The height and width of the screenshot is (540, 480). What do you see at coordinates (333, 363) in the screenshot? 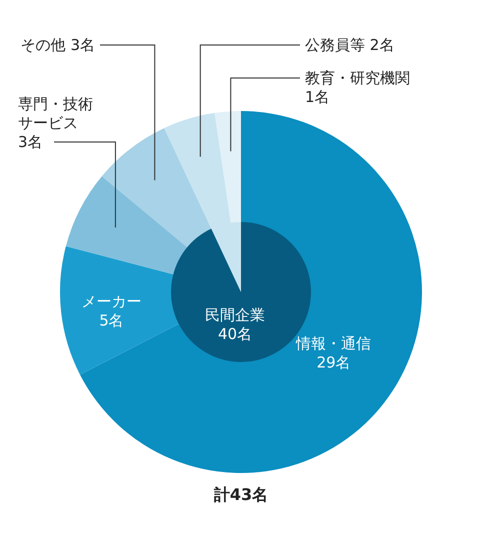
I see `data-label: 29名` at bounding box center [333, 363].